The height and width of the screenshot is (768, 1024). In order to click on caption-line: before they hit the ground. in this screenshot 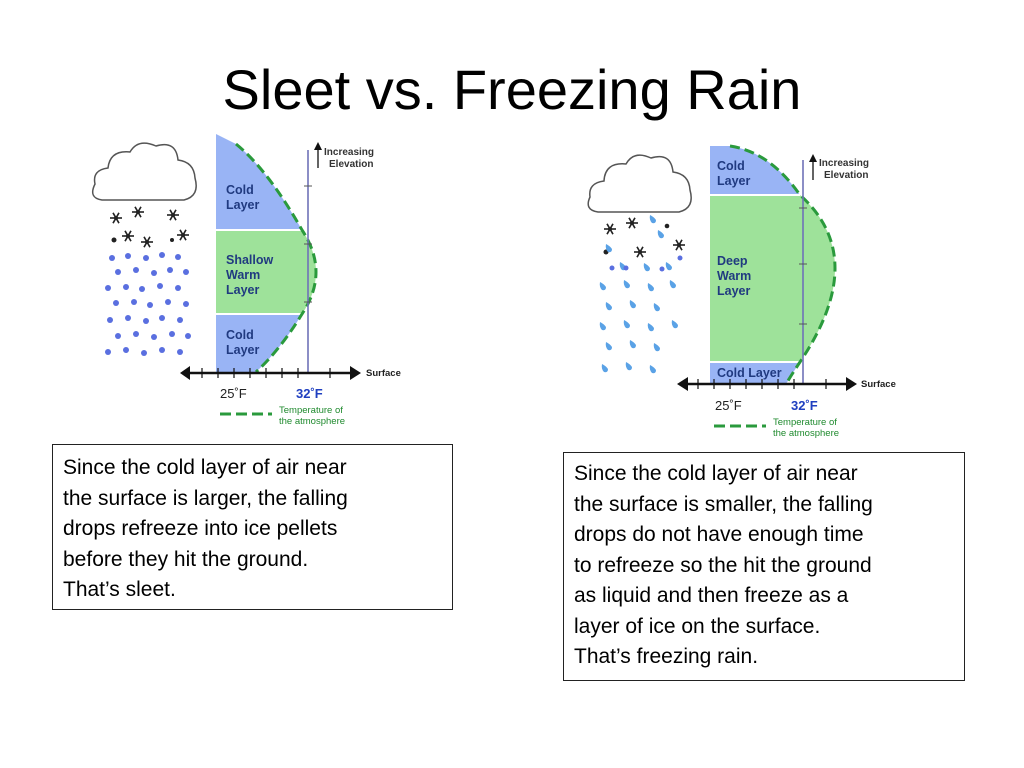, I will do `click(186, 559)`.